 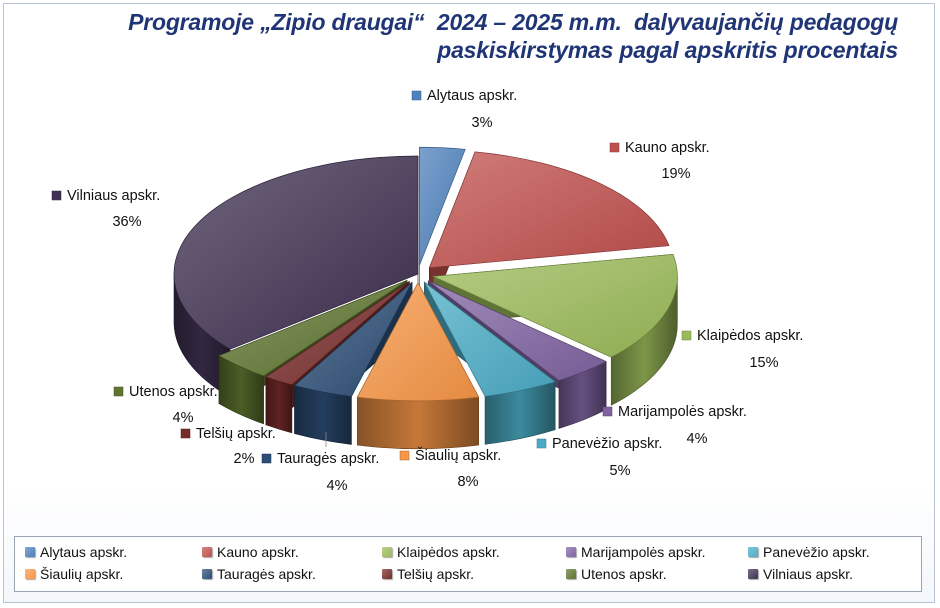 I want to click on pie-slice-marijampol-s-apskr, so click(x=517, y=330).